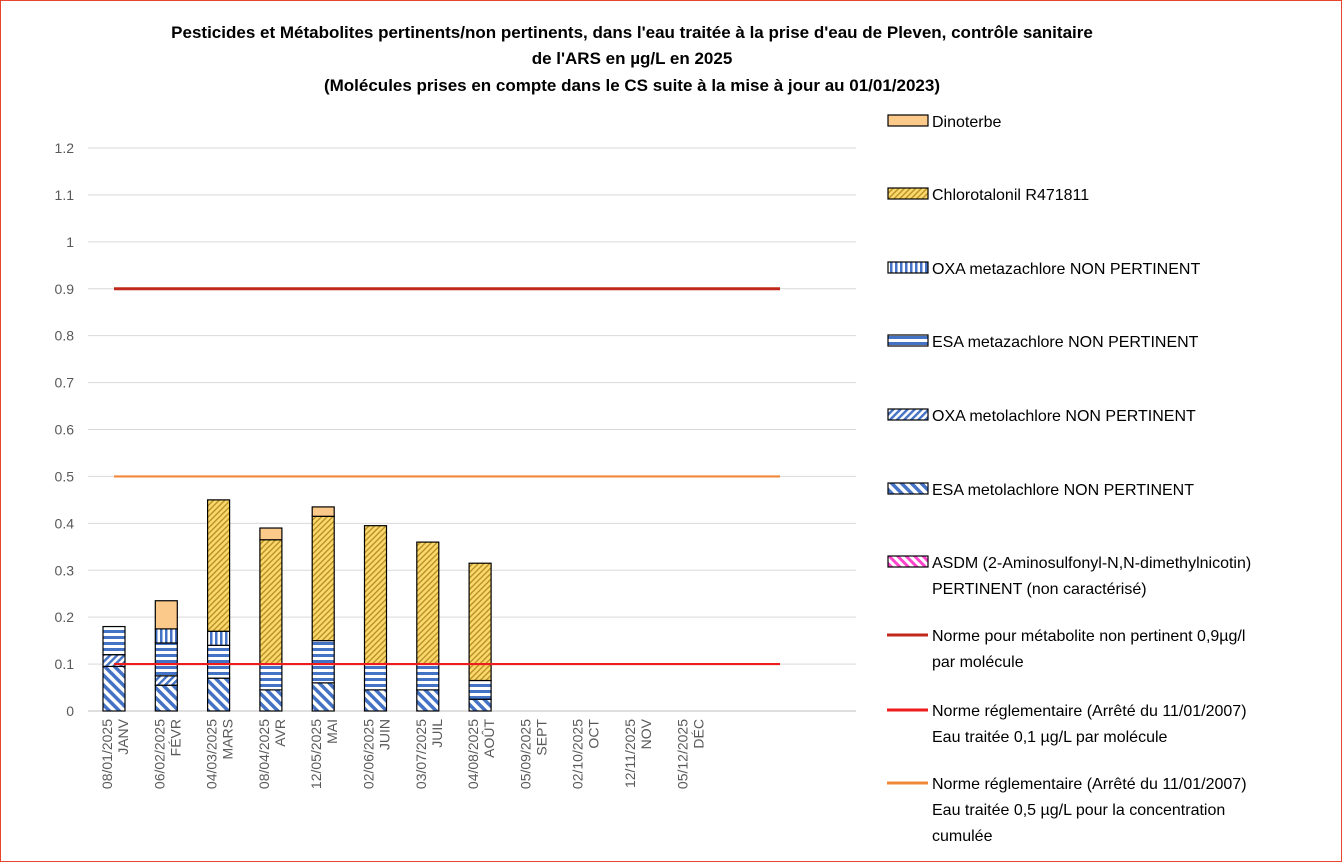 The height and width of the screenshot is (864, 1344). I want to click on legend-label: Dinoterbe, so click(966, 122).